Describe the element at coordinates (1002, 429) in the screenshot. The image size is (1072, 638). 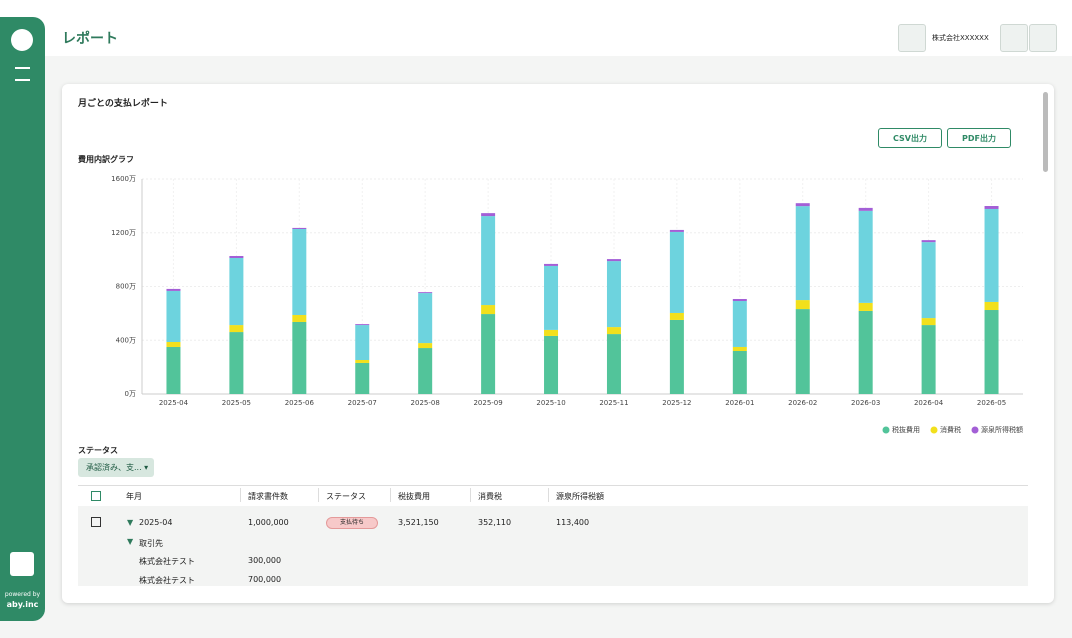
I see `legend-label: 源泉所得税額` at that location.